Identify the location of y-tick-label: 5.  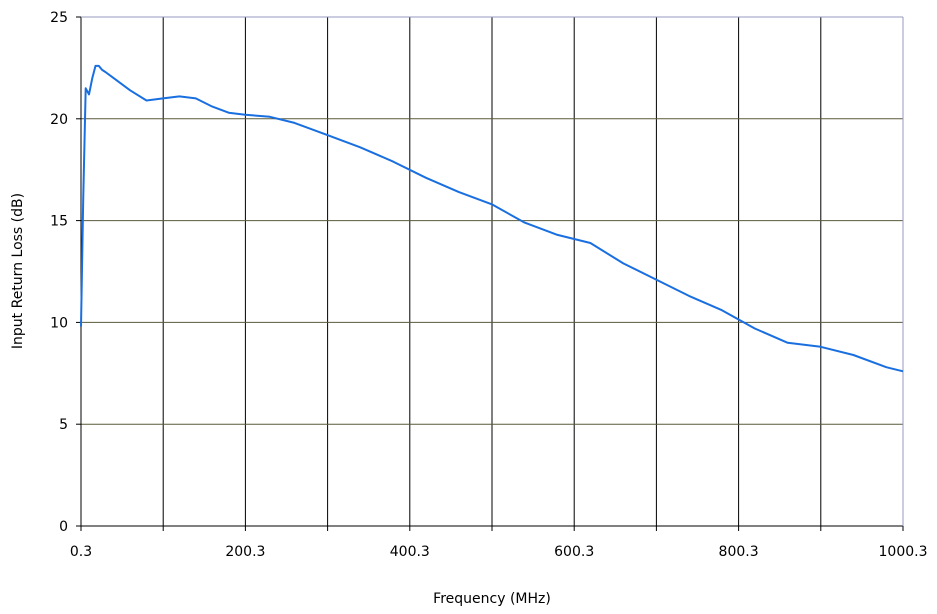
(63, 425).